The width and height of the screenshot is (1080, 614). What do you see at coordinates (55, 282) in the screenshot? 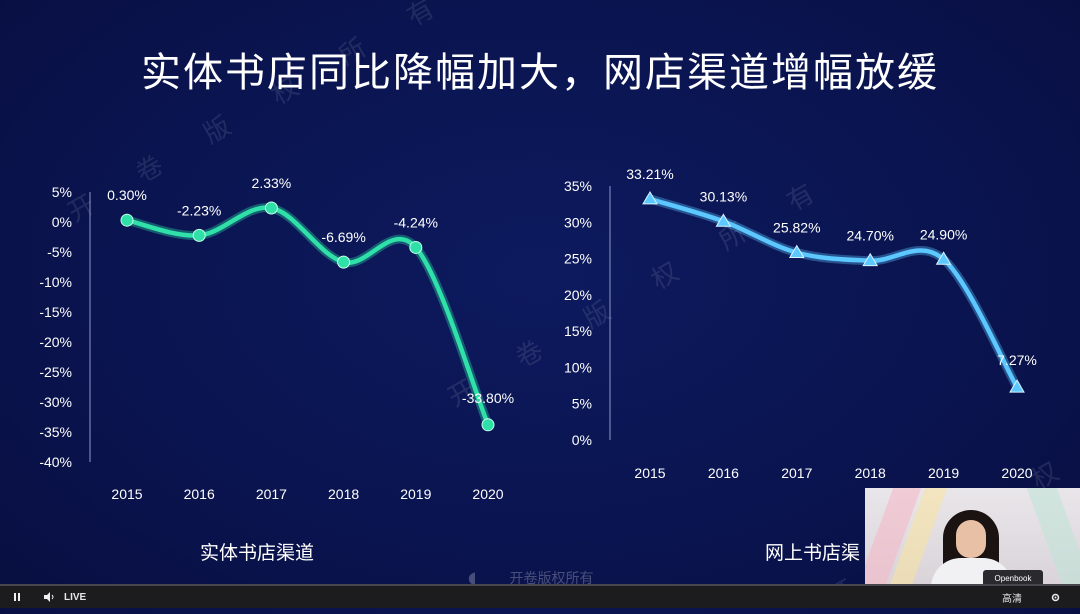
I see `y-tick-label: -10%` at bounding box center [55, 282].